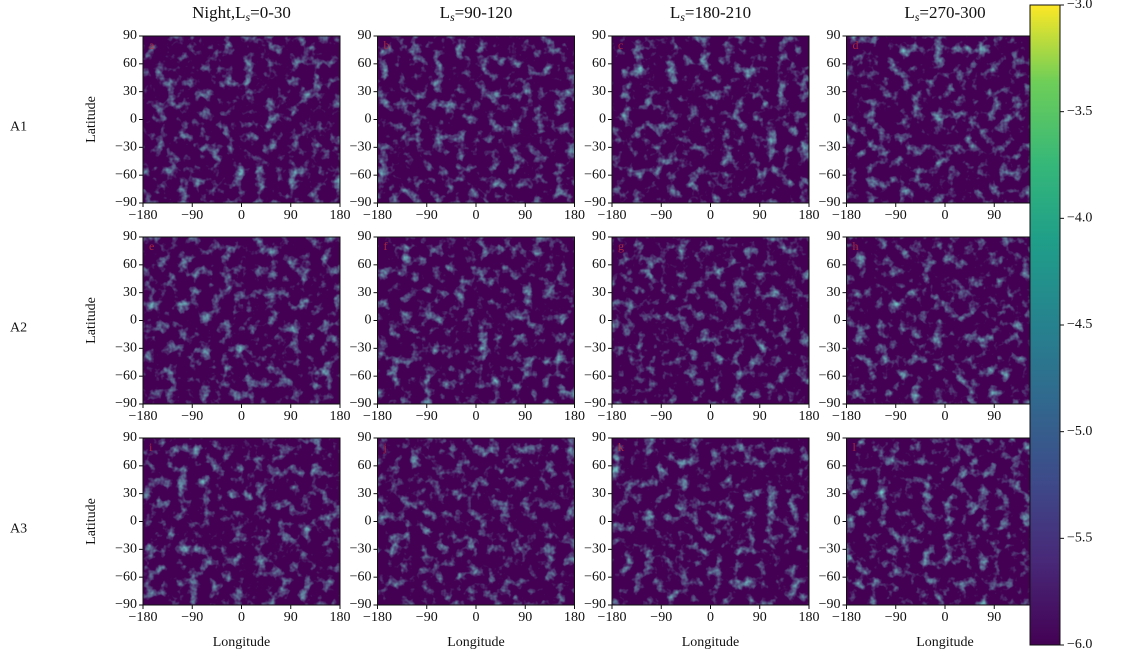  Describe the element at coordinates (152, 45) in the screenshot. I see `panel-letter: a` at that location.